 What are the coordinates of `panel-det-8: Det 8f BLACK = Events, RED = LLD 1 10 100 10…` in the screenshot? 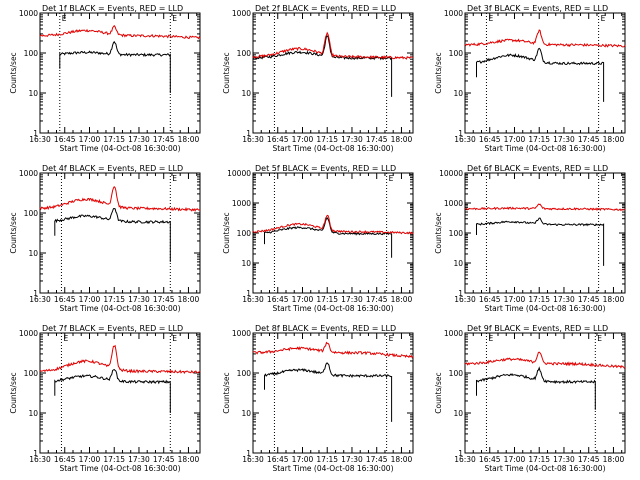 It's located at (318, 398).